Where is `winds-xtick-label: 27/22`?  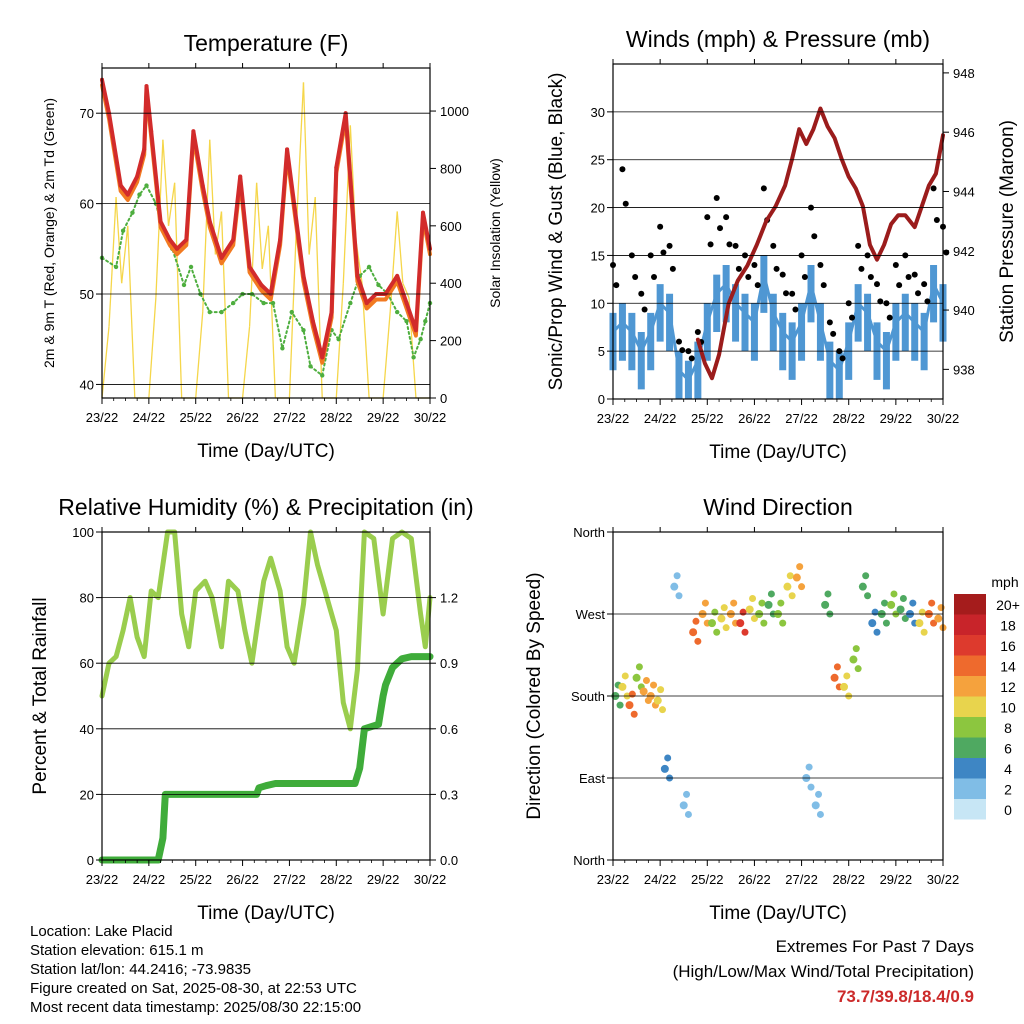
winds-xtick-label: 27/22 is located at coordinates (801, 418).